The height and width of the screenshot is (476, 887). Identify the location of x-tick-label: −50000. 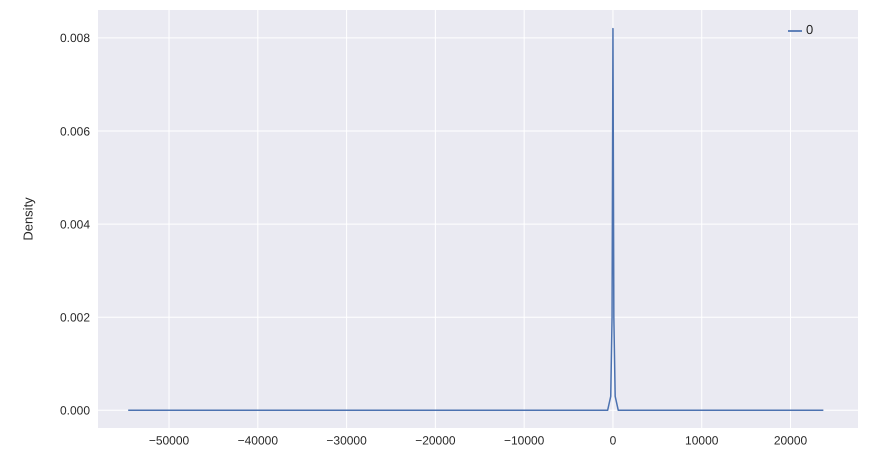
(169, 441).